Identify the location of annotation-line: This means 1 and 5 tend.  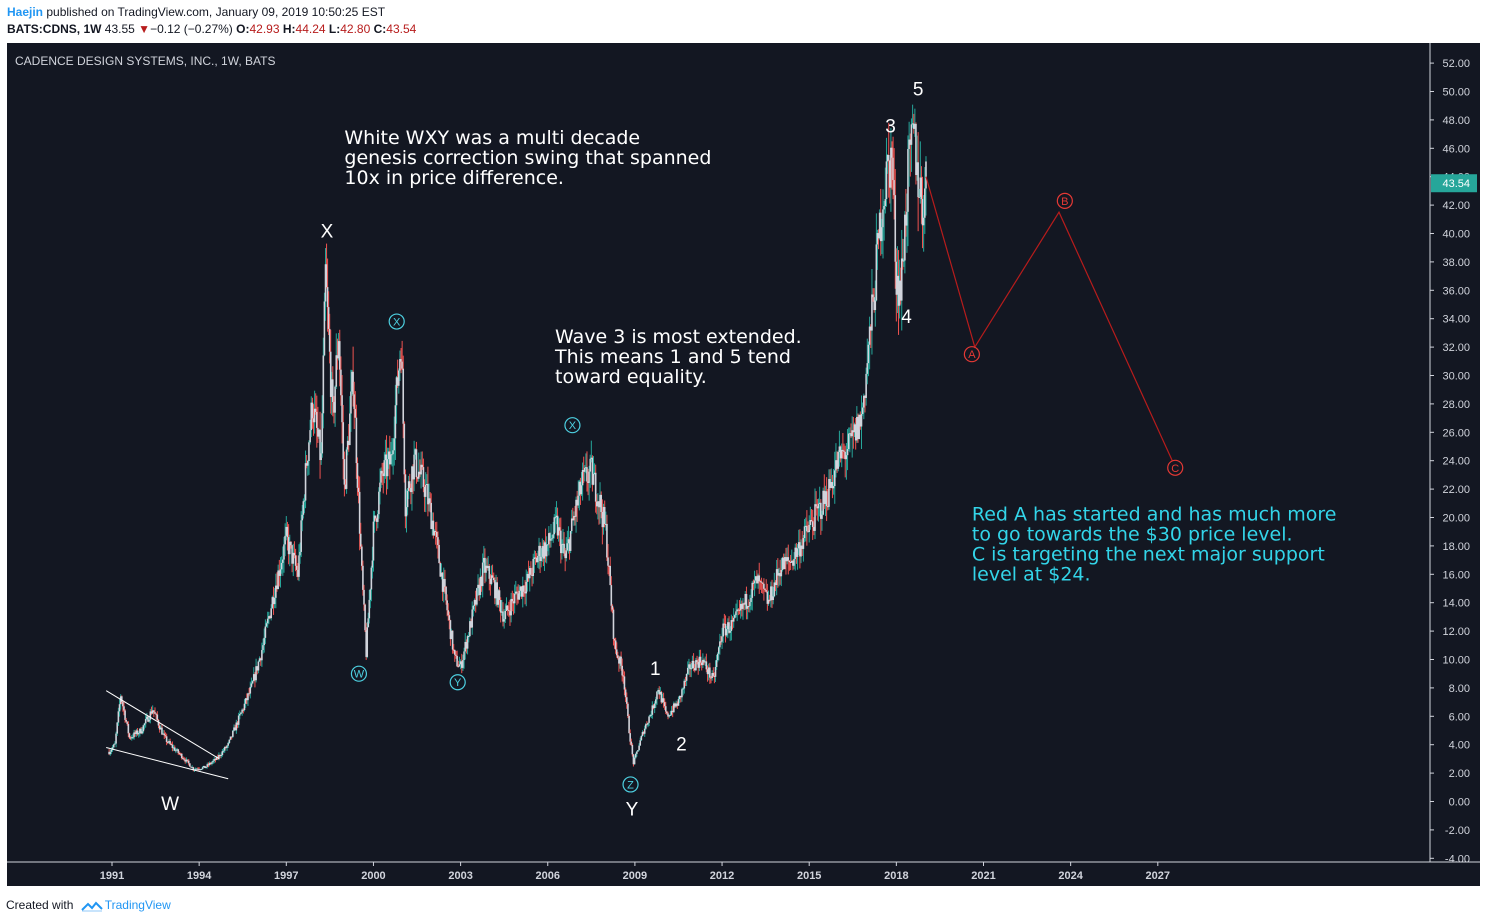
(672, 357).